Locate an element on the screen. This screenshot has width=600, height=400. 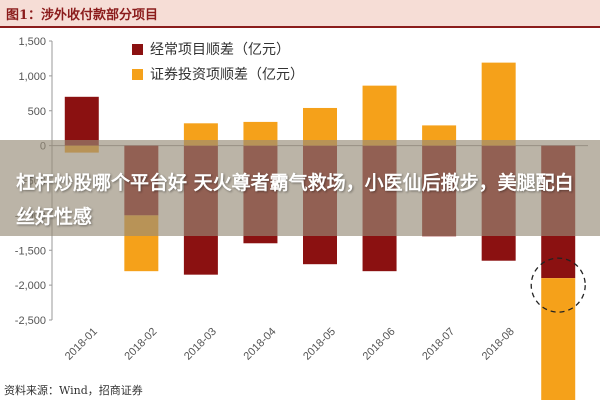
x-tick-label: 2018-07 is located at coordinates (438, 344).